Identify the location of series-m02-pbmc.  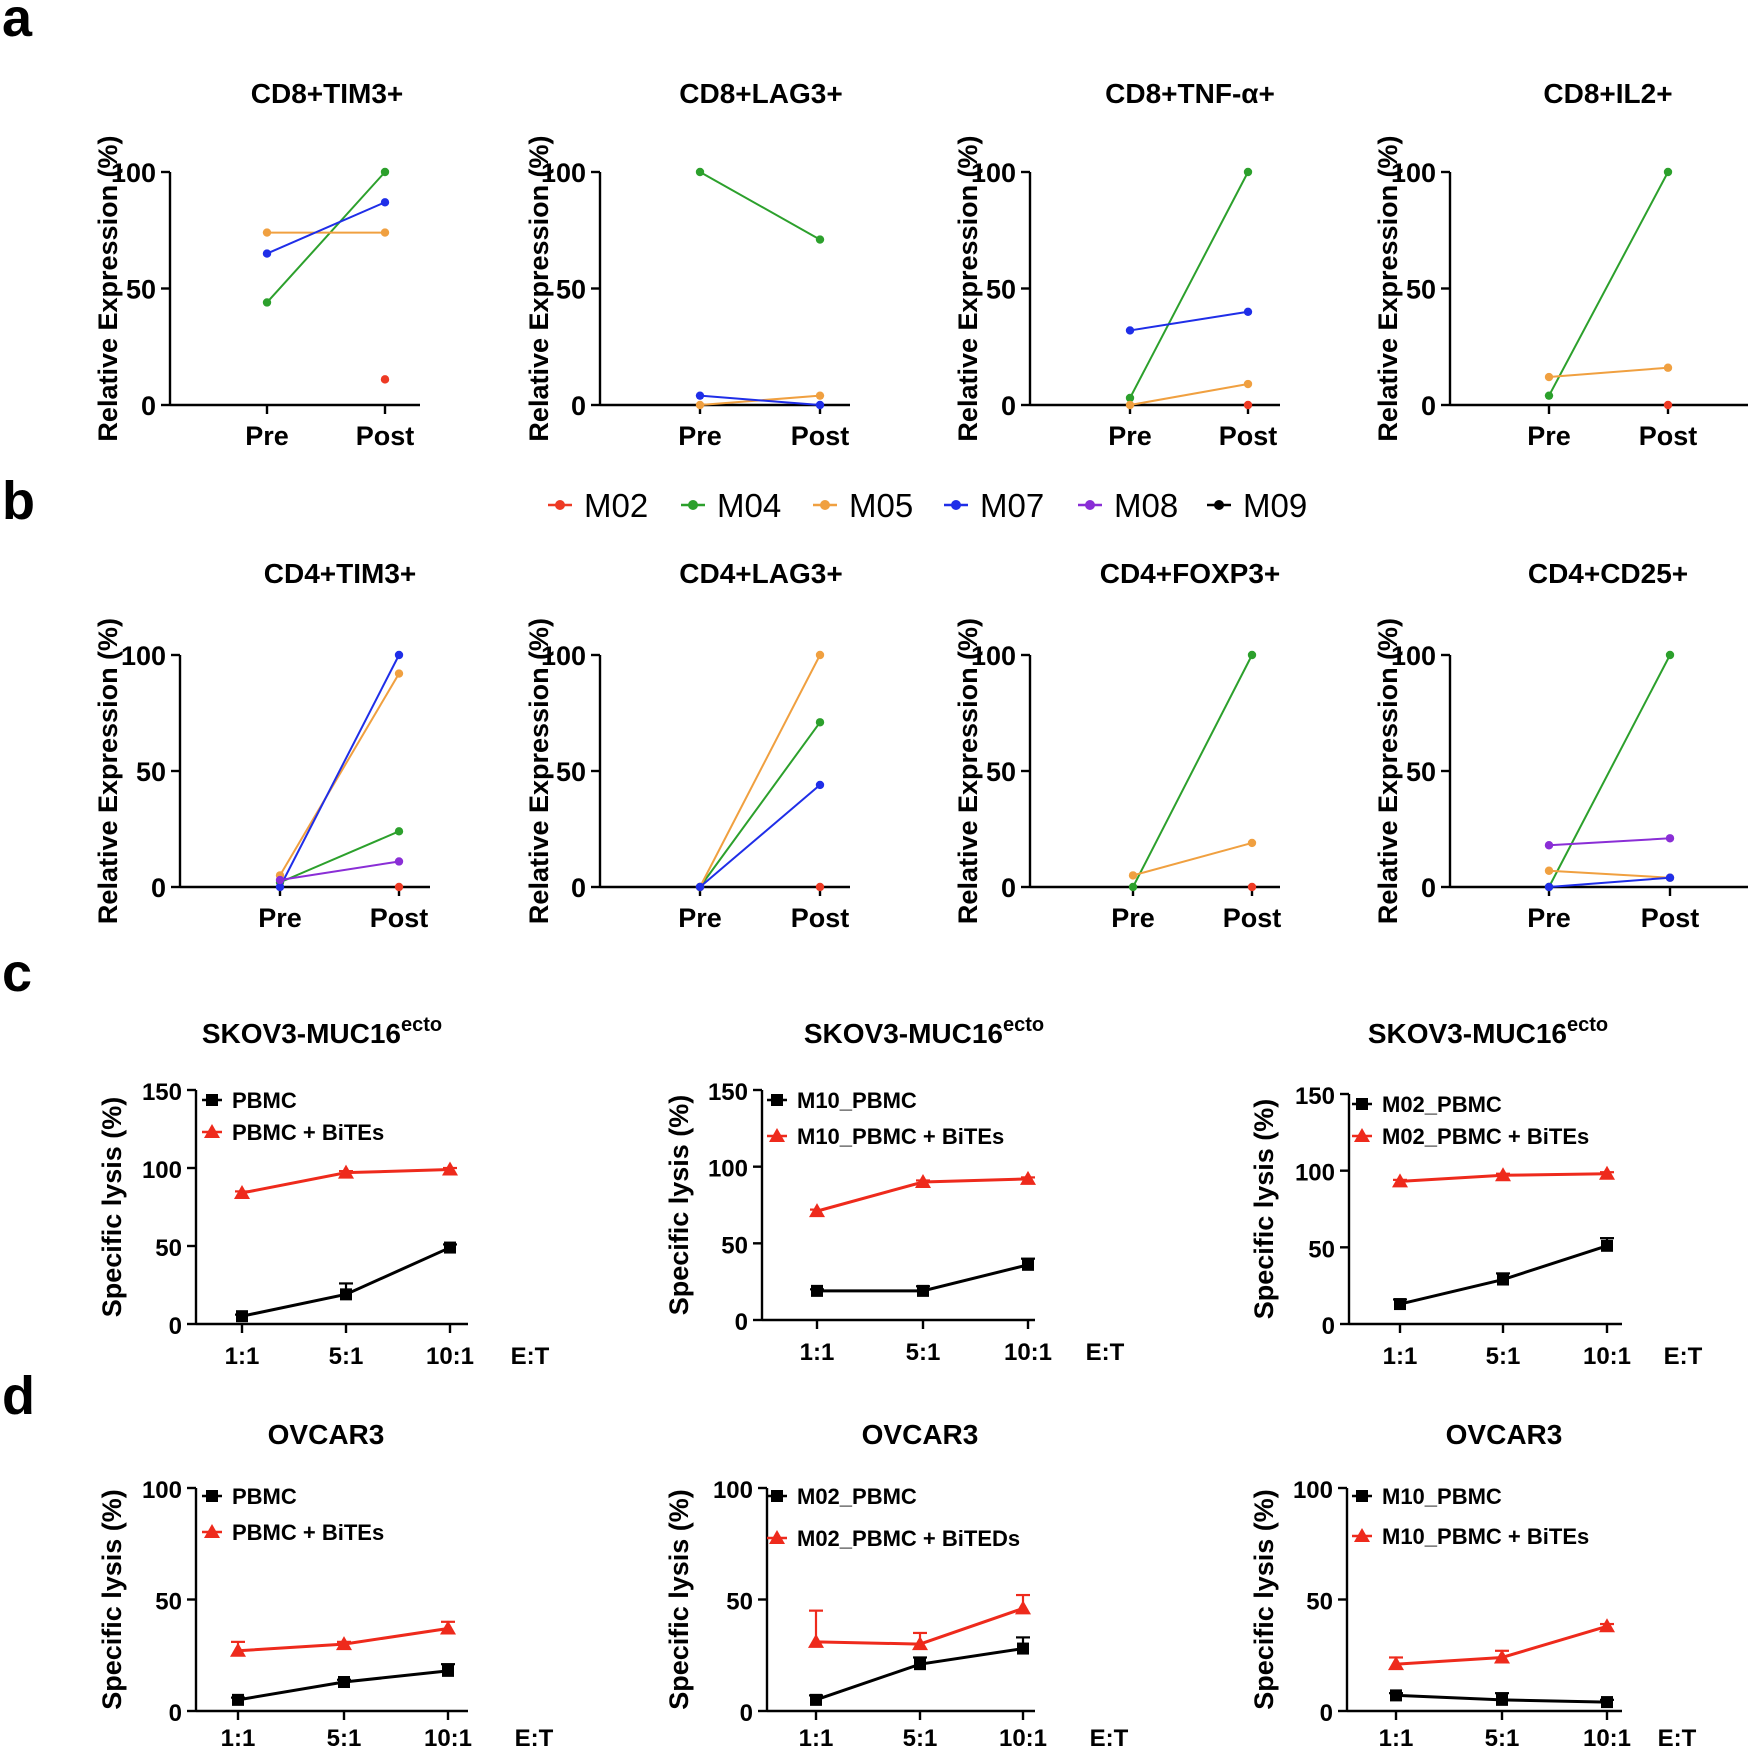
(1503, 1274).